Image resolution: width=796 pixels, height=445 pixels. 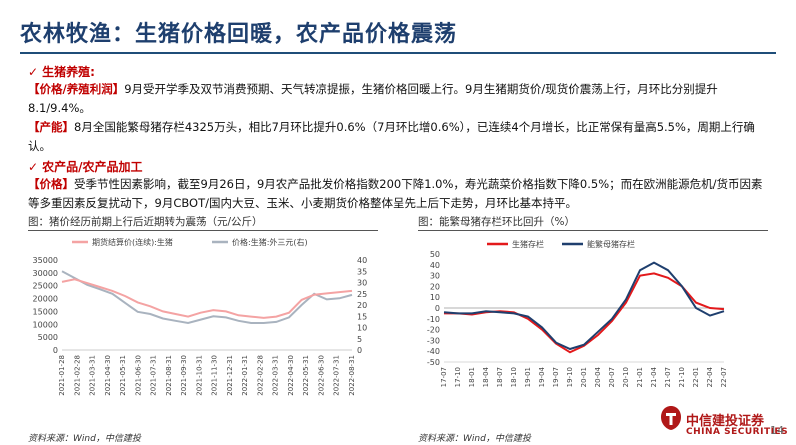 I want to click on x-tick-label: 19-01, so click(x=528, y=377).